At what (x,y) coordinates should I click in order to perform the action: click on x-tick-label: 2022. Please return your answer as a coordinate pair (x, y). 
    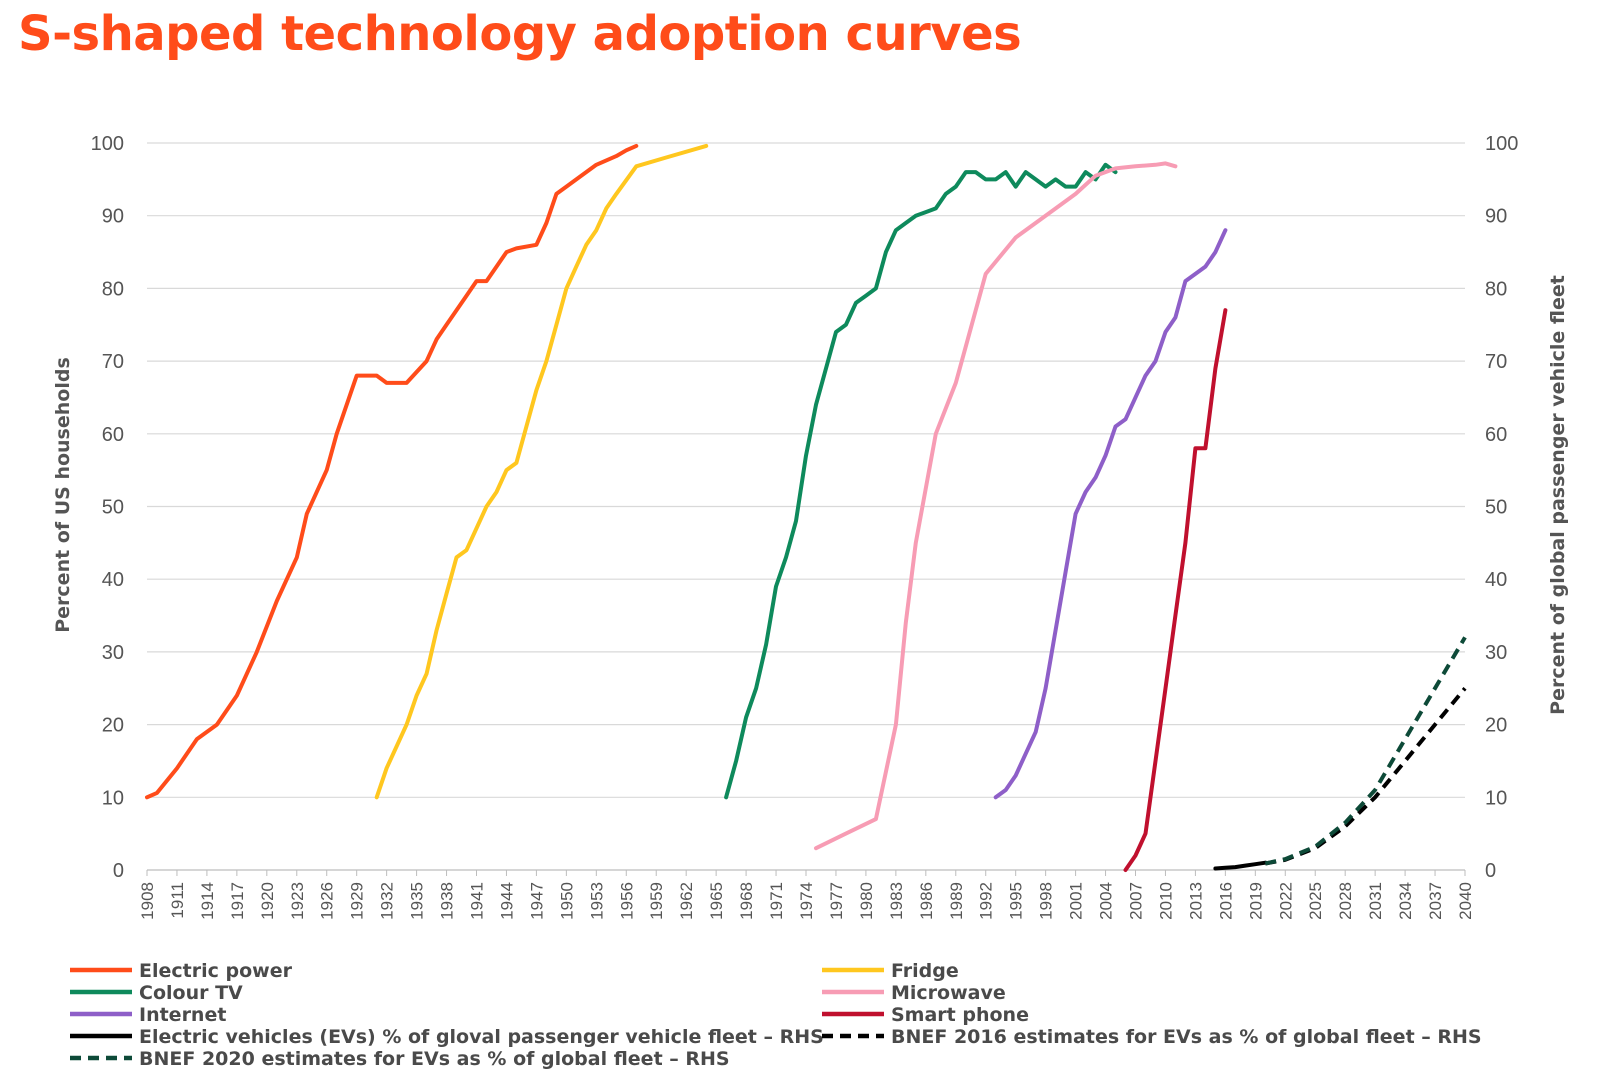
    Looking at the image, I should click on (1285, 901).